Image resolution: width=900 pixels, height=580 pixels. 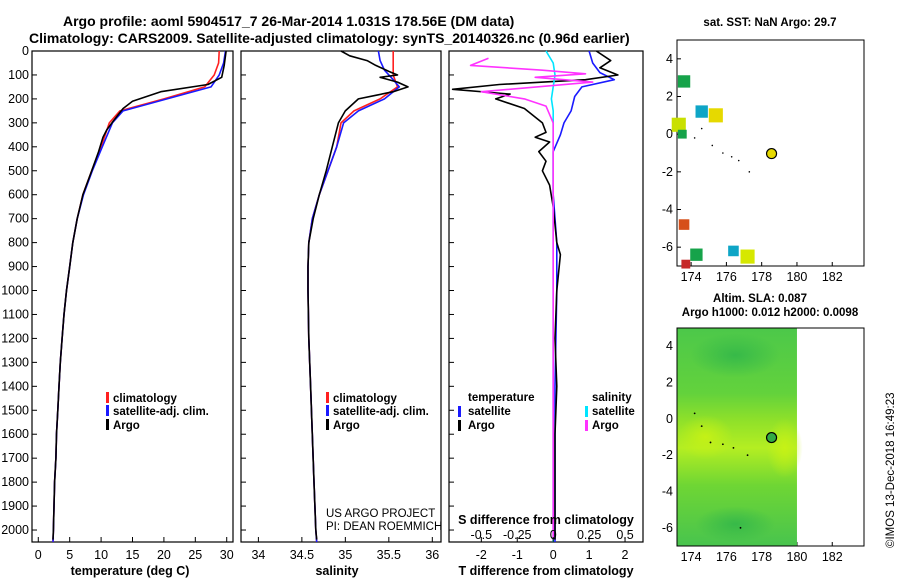 I want to click on sst-map-frame, so click(x=770, y=153).